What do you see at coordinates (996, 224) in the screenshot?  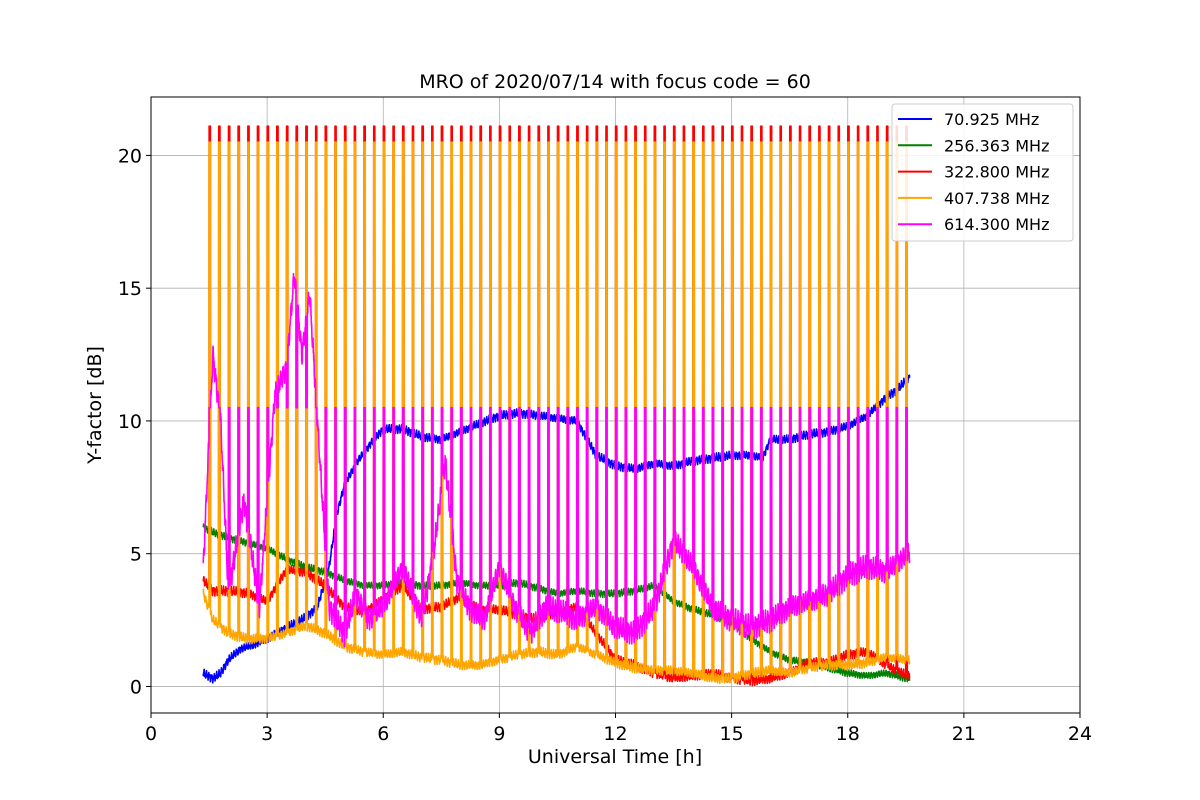 I see `legend-entry: 614.300 MHz` at bounding box center [996, 224].